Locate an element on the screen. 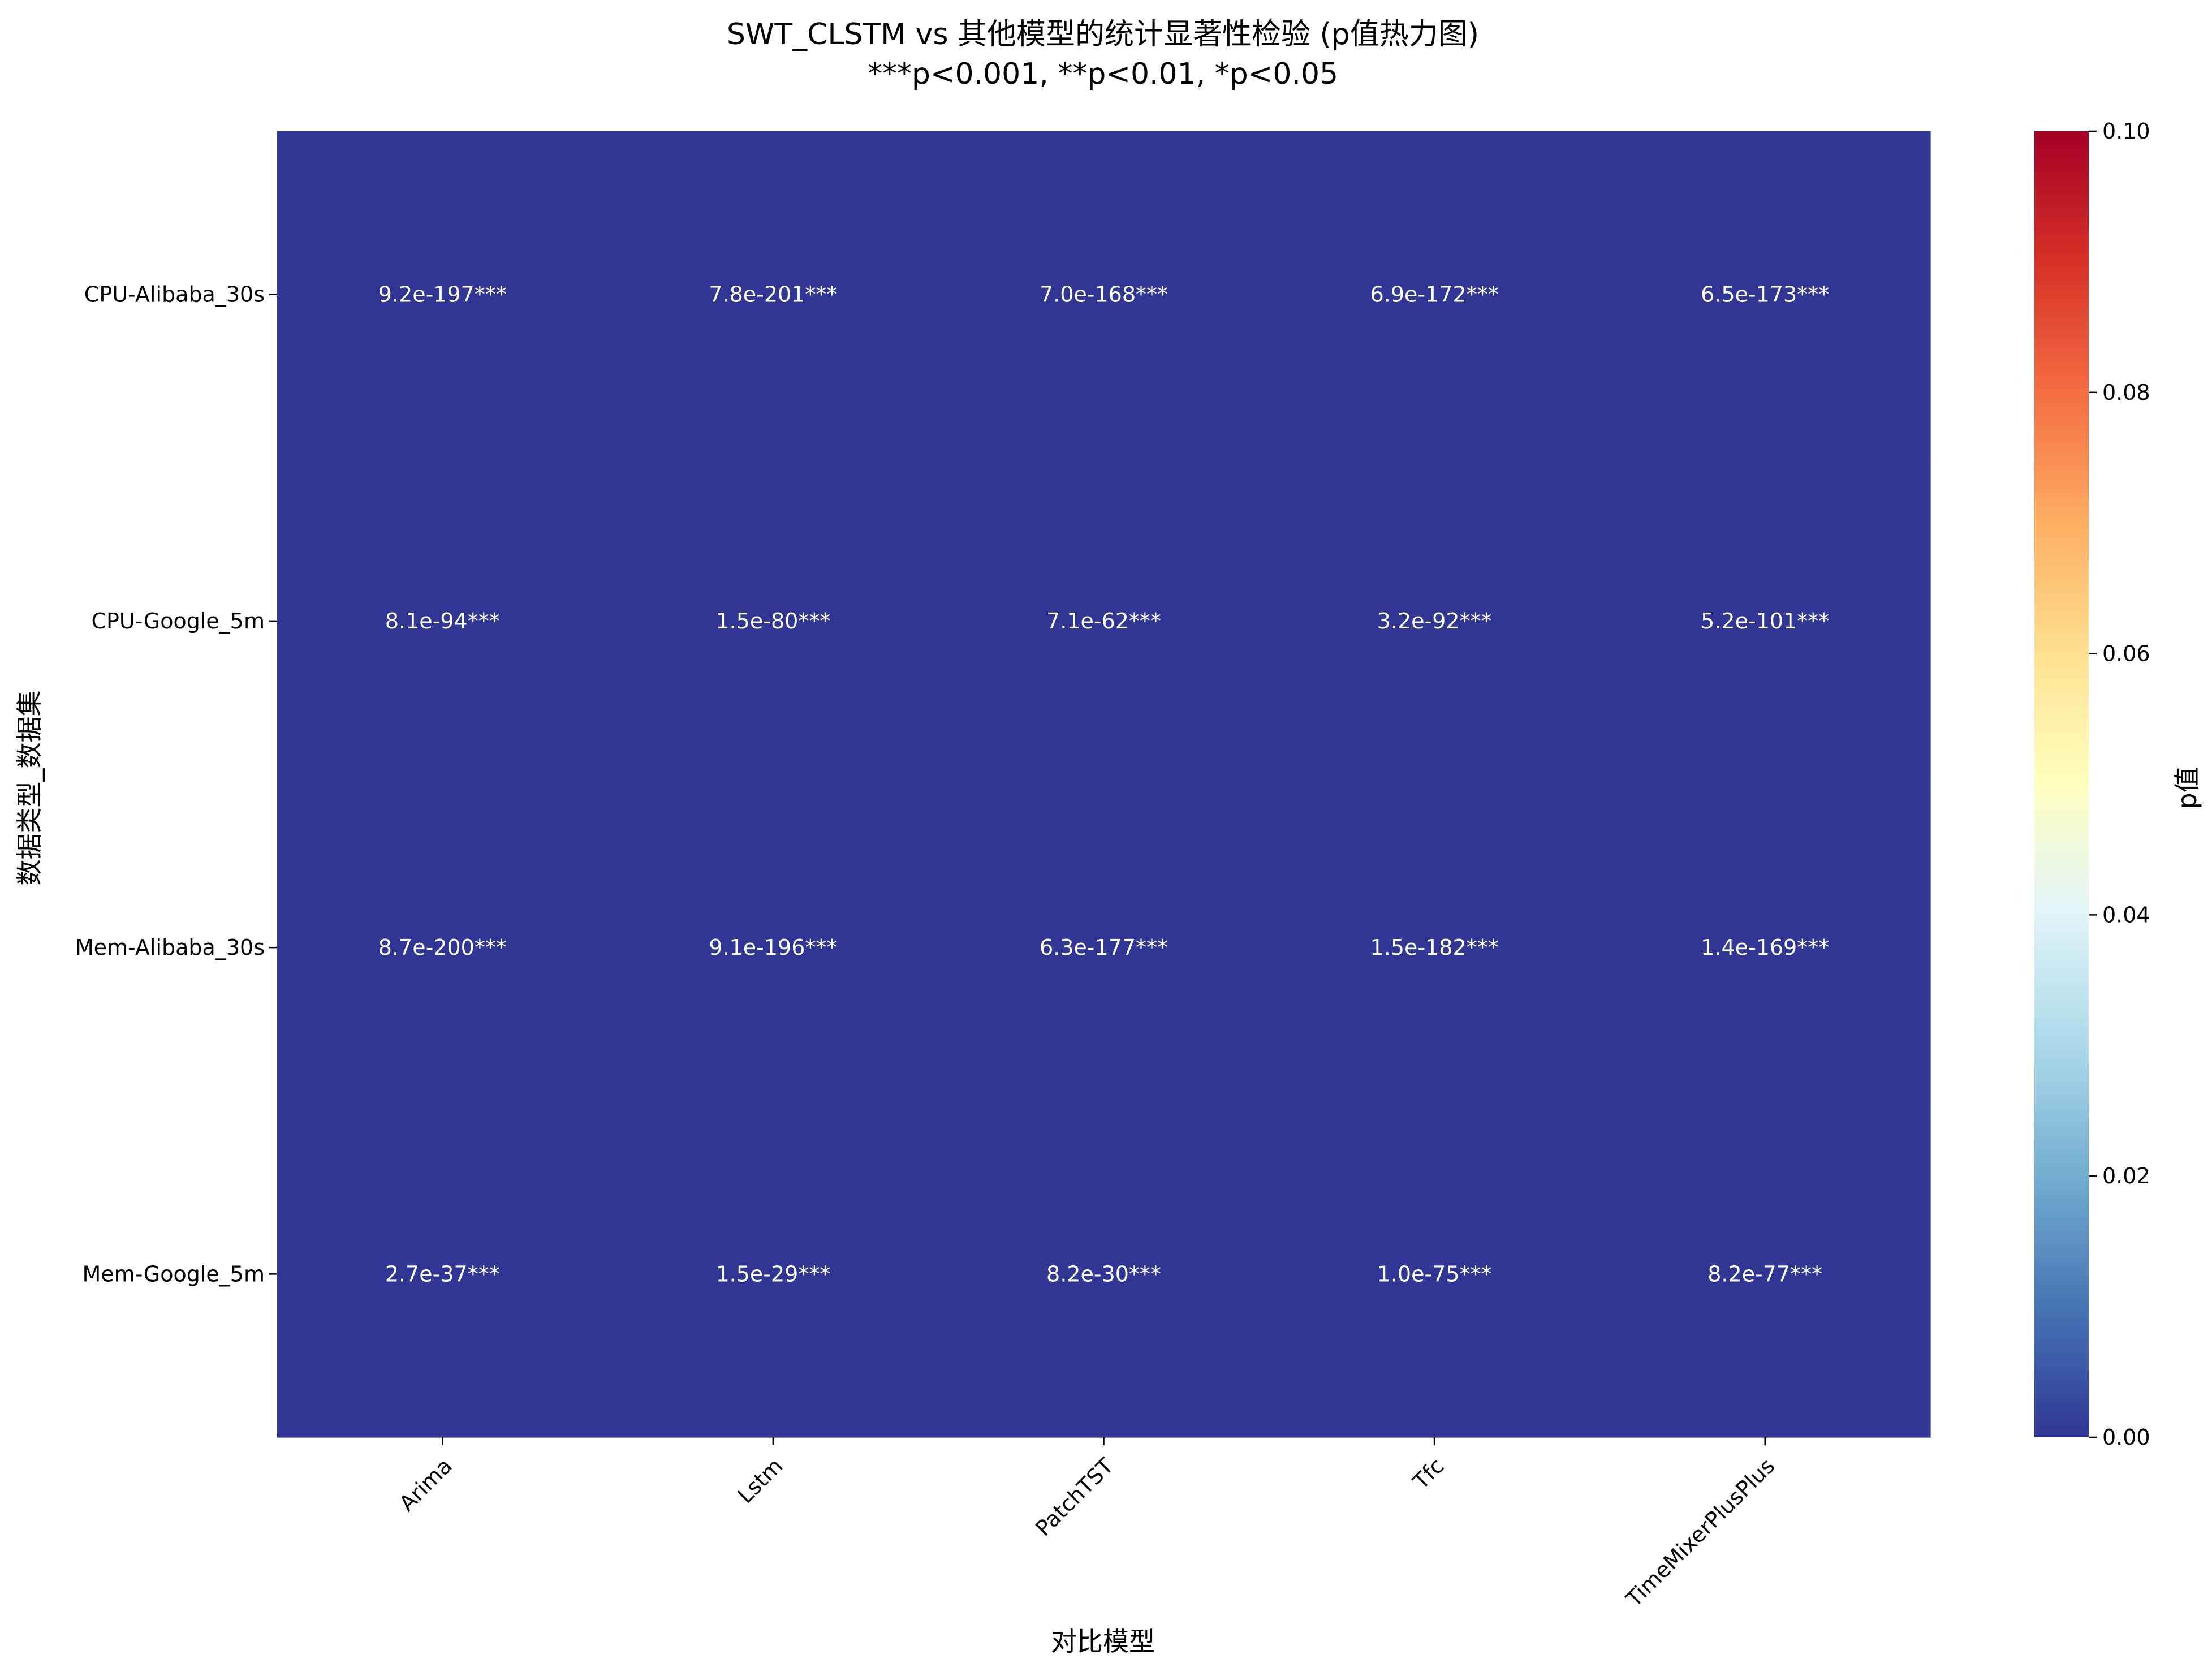 This screenshot has width=2212, height=1676. x-tick-label: TimeMixerPlusPlus is located at coordinates (1700, 1532).